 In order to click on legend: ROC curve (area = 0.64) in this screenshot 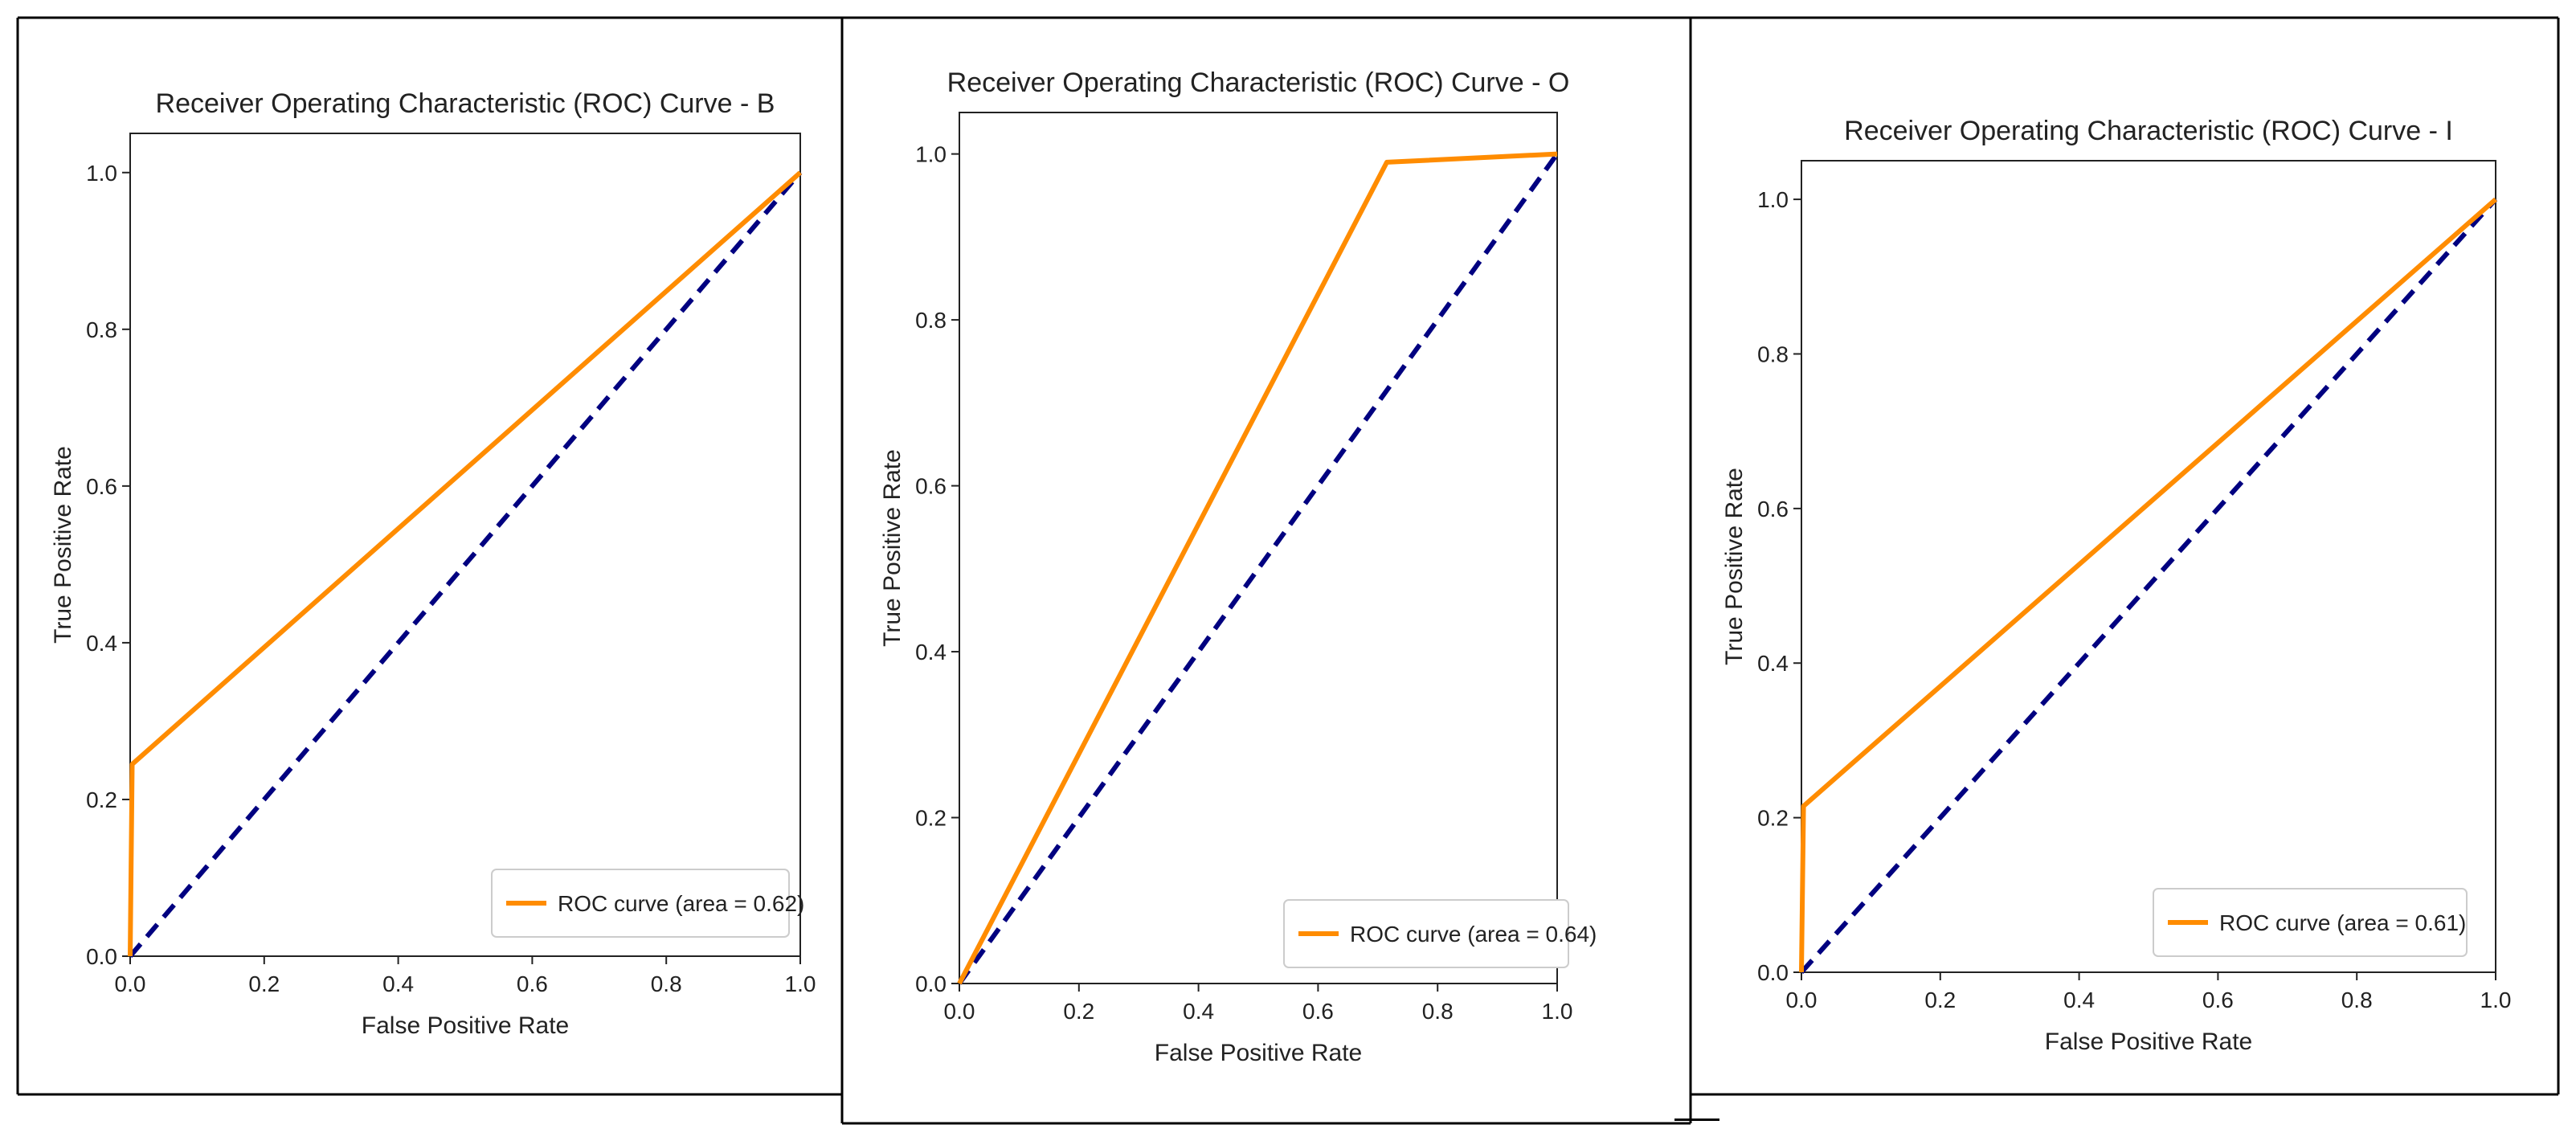, I will do `click(1440, 933)`.